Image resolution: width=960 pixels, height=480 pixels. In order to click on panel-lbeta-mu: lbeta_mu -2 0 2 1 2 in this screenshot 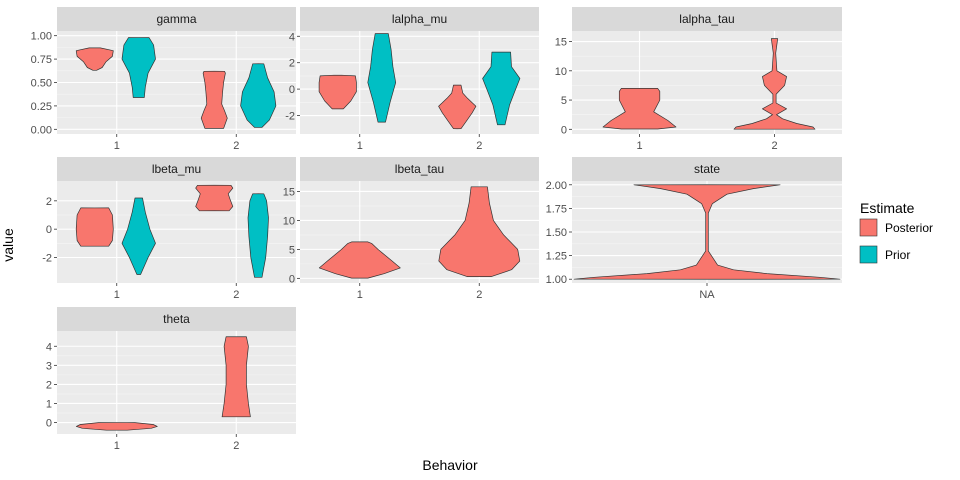, I will do `click(169, 229)`.